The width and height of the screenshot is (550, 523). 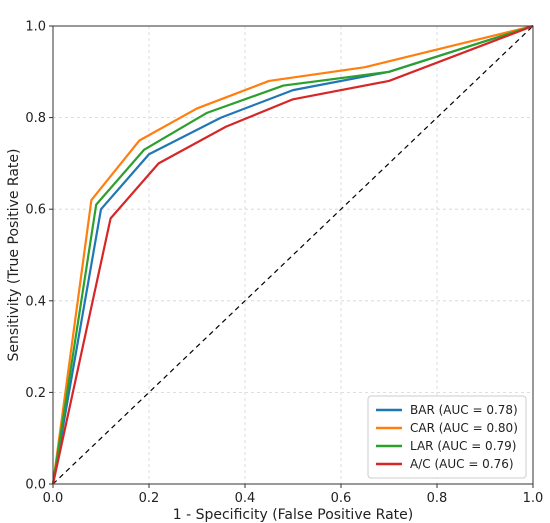 I want to click on x-tick-label: 0.8, so click(x=437, y=498).